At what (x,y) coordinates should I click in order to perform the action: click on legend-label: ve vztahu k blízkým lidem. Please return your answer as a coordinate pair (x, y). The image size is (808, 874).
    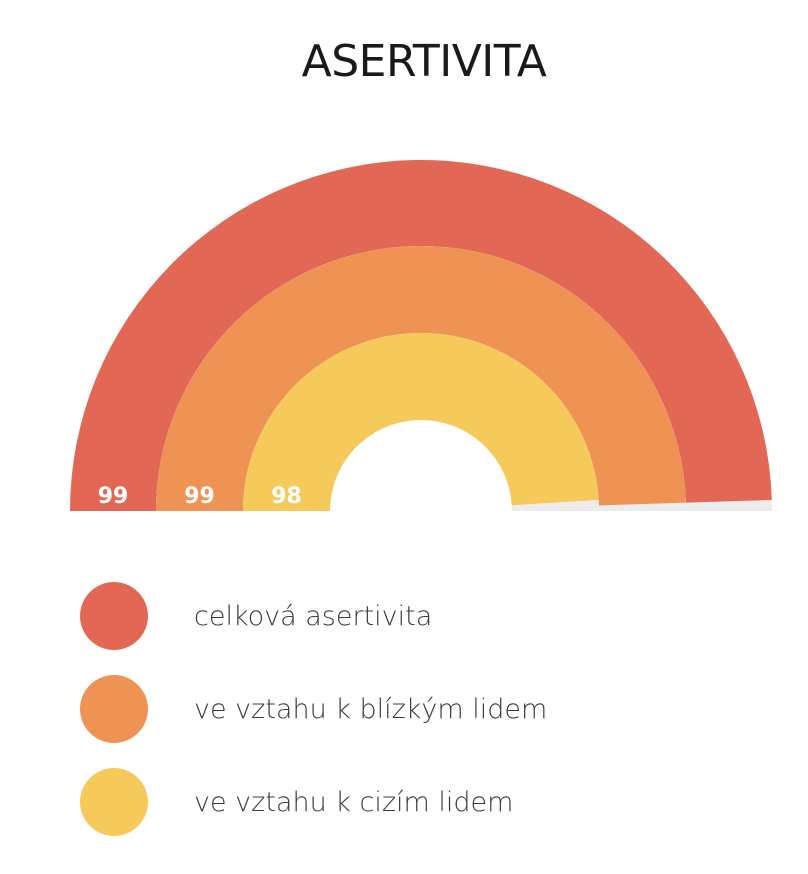
    Looking at the image, I should click on (371, 709).